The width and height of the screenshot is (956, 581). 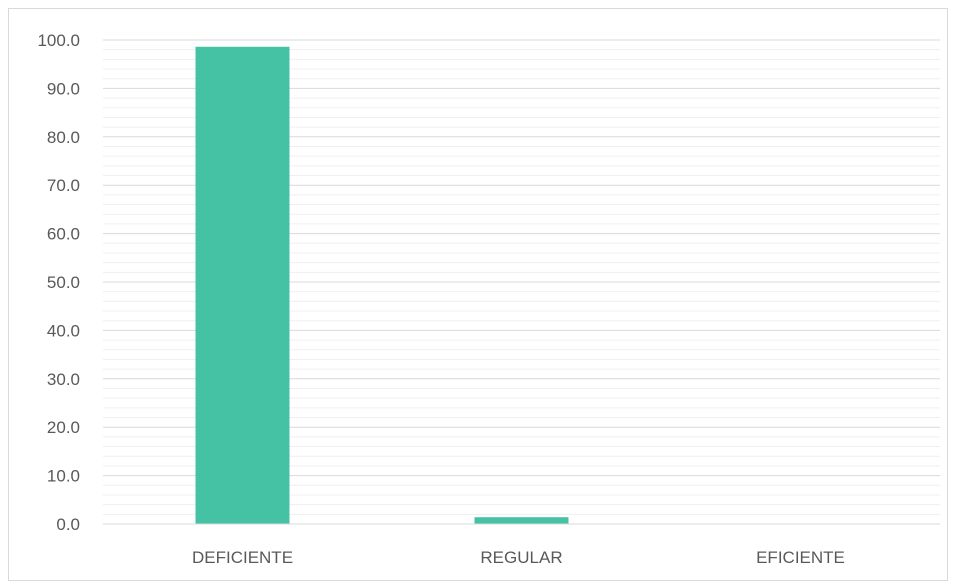 What do you see at coordinates (63, 234) in the screenshot?
I see `y-tick-label: 60.0` at bounding box center [63, 234].